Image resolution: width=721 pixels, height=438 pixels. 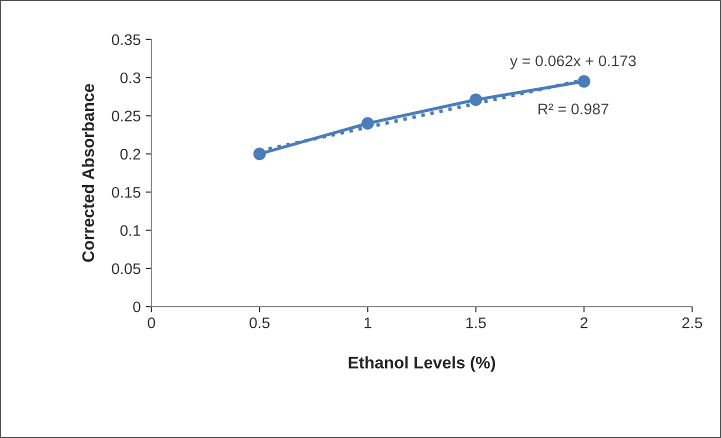 I want to click on annotation: y = 0.062x + 0.173, so click(x=573, y=62).